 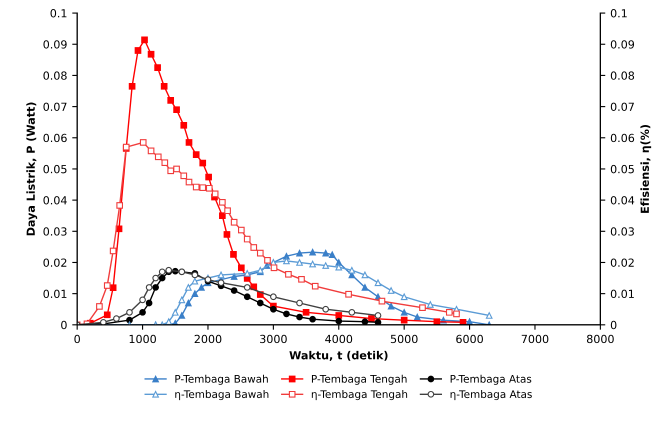 I want to click on y2-tick-label: 0.05, so click(x=622, y=169).